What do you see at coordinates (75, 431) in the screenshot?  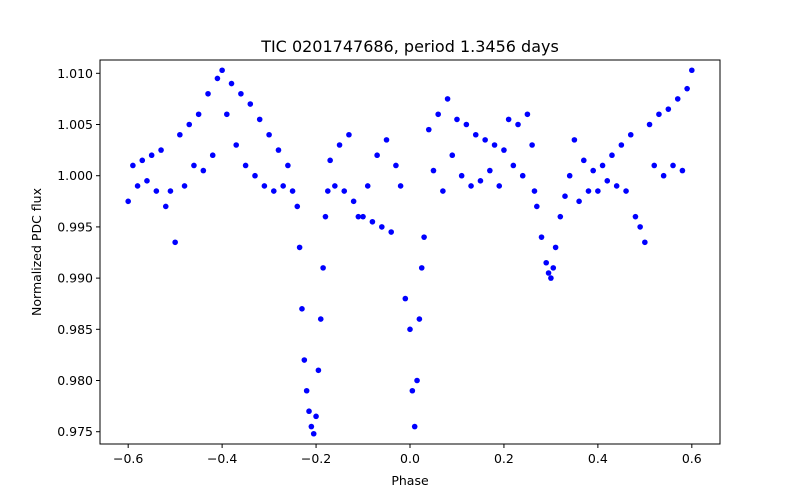 I see `y-tick-label: 0.975` at bounding box center [75, 431].